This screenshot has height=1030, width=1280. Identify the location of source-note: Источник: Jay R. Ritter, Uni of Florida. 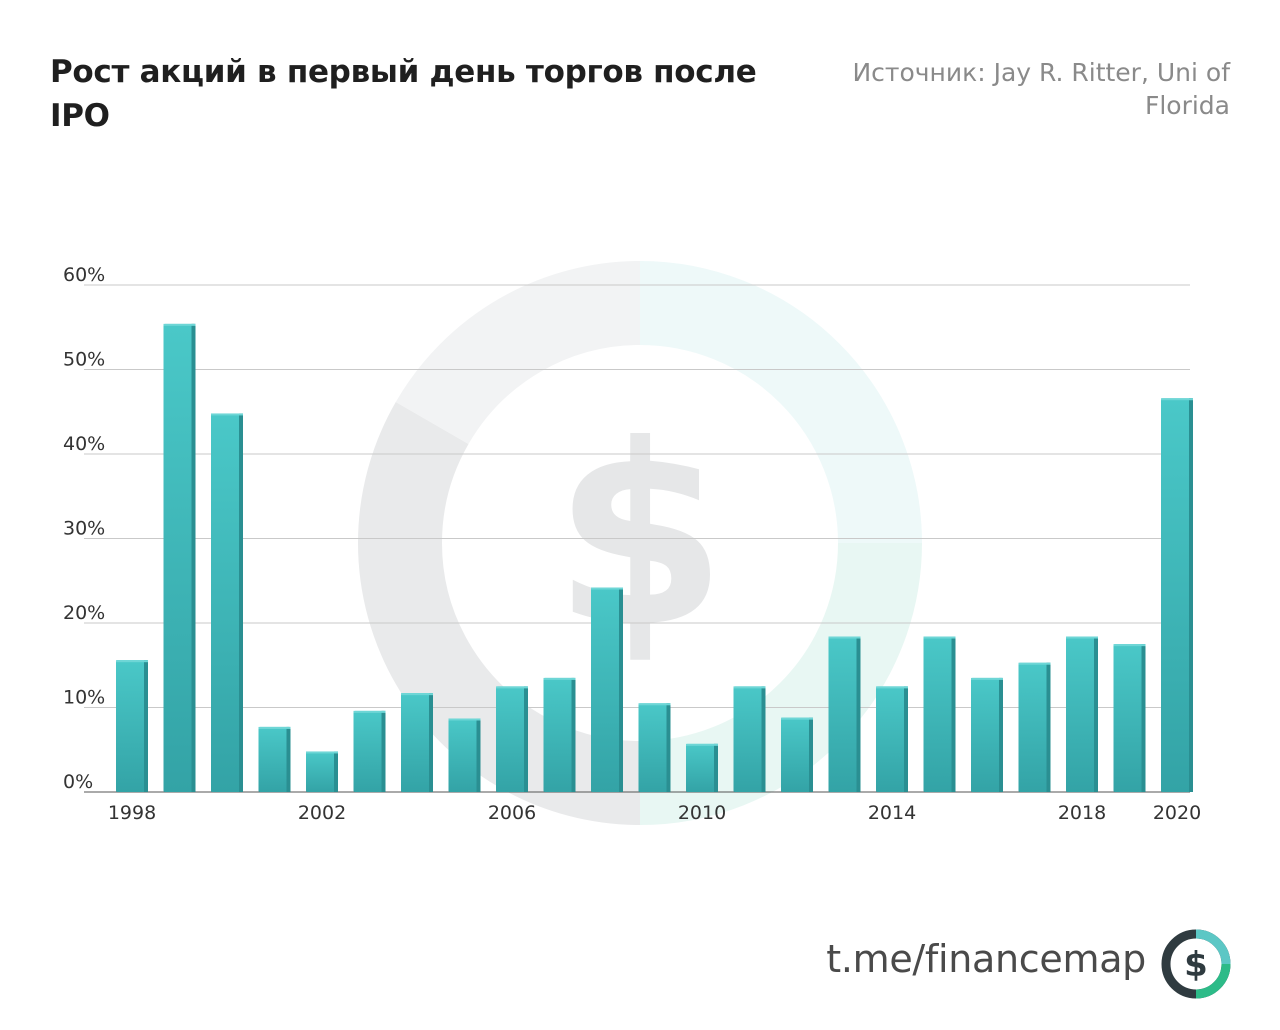
(1041, 89).